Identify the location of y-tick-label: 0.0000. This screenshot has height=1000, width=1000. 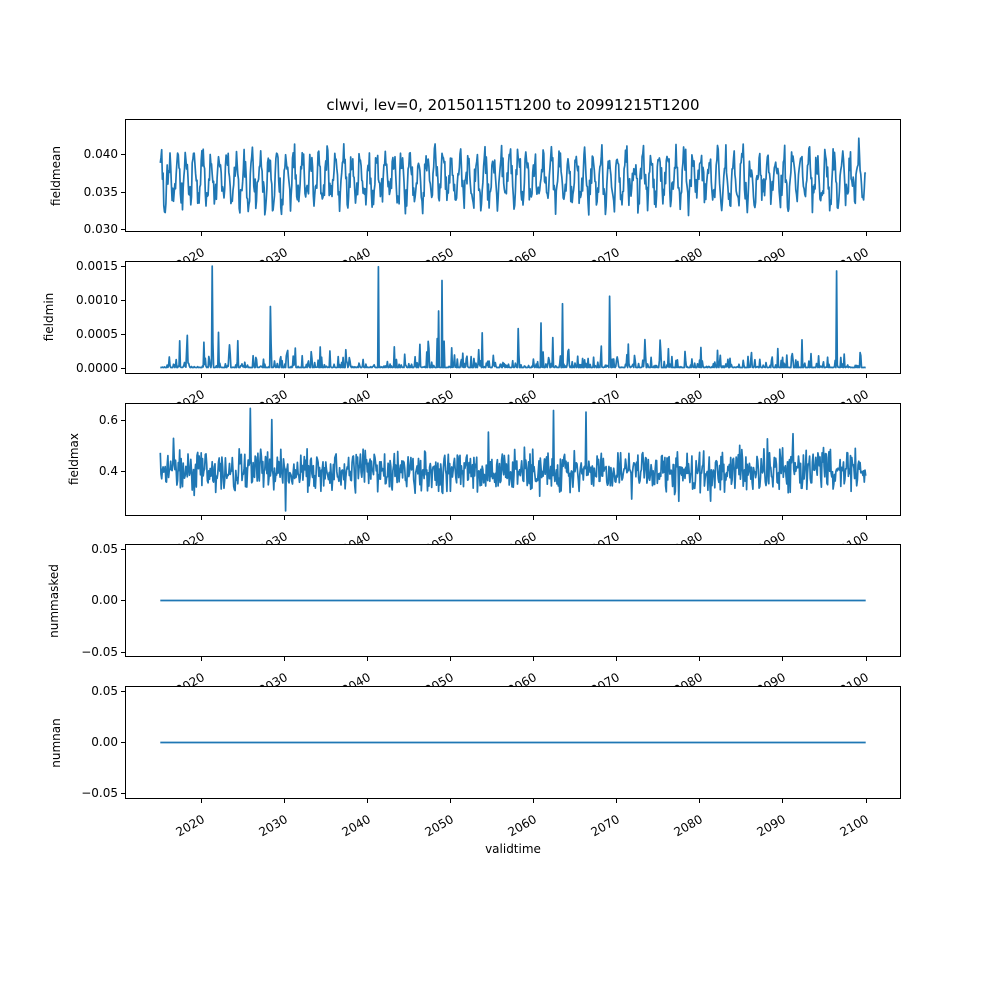
(97, 368).